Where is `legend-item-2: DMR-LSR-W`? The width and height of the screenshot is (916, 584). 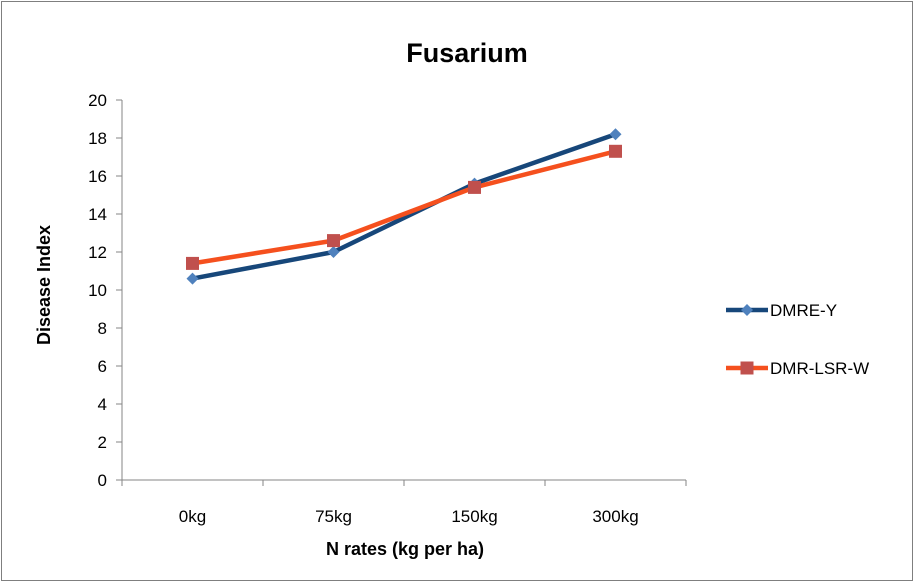
legend-item-2: DMR-LSR-W is located at coordinates (797, 368).